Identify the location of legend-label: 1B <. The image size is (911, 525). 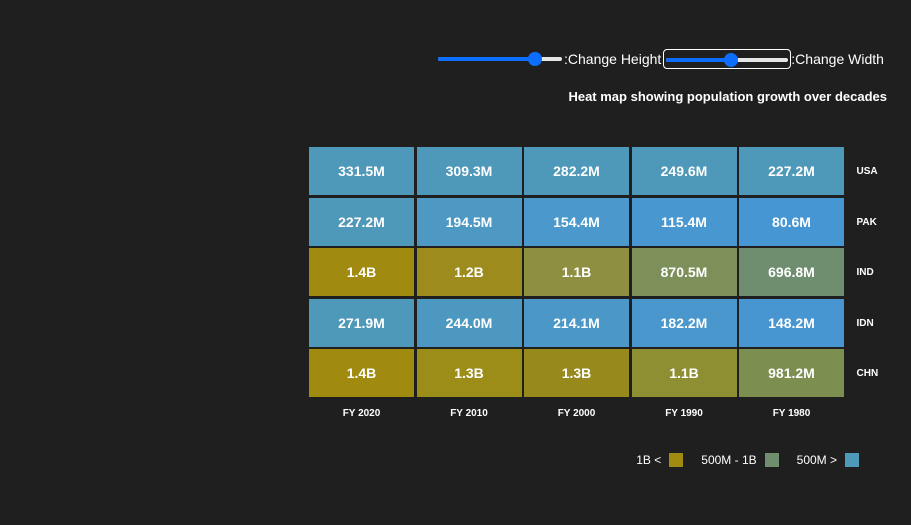
(649, 460).